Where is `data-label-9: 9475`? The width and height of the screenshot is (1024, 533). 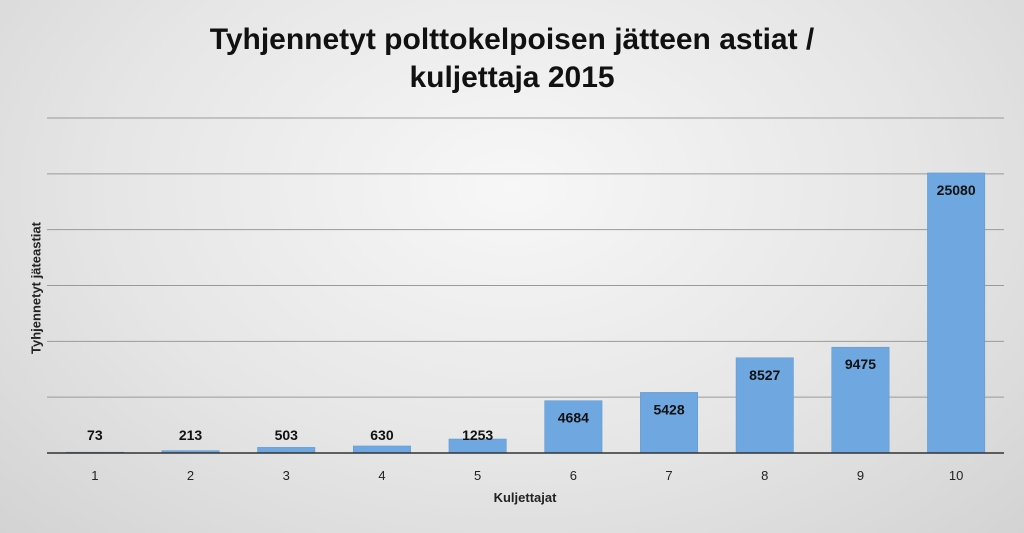
data-label-9: 9475 is located at coordinates (860, 364).